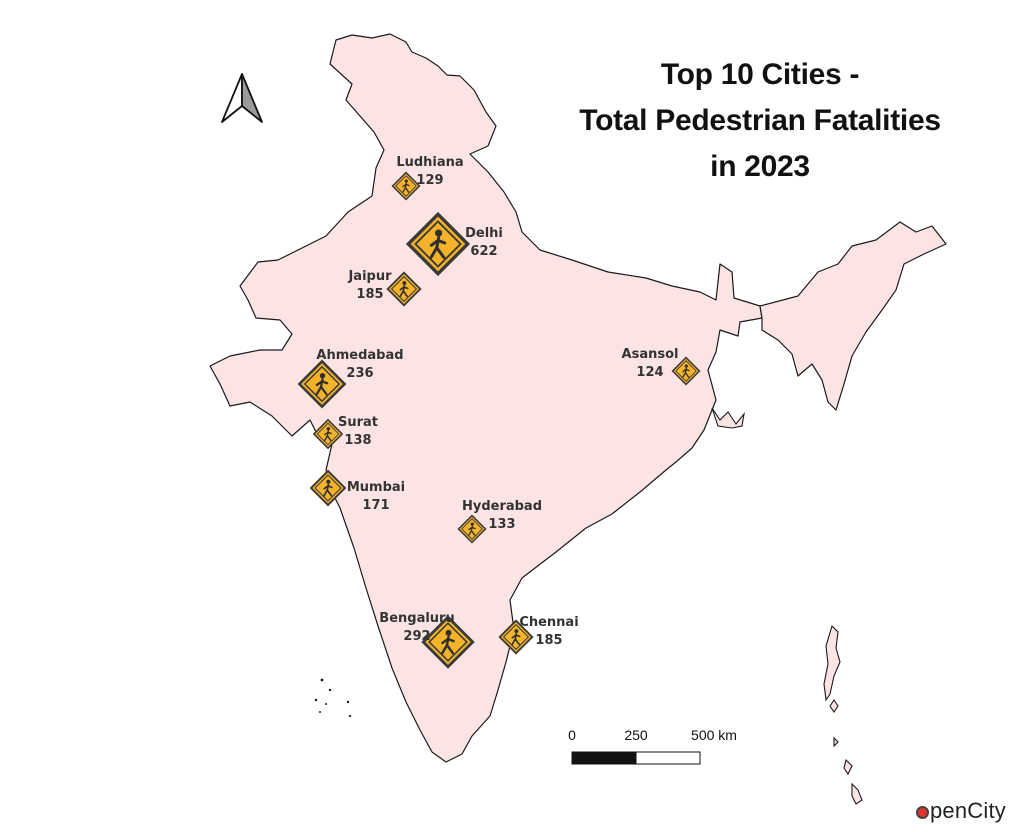 The width and height of the screenshot is (1024, 832). I want to click on city-name-delhi: Delhi, so click(484, 233).